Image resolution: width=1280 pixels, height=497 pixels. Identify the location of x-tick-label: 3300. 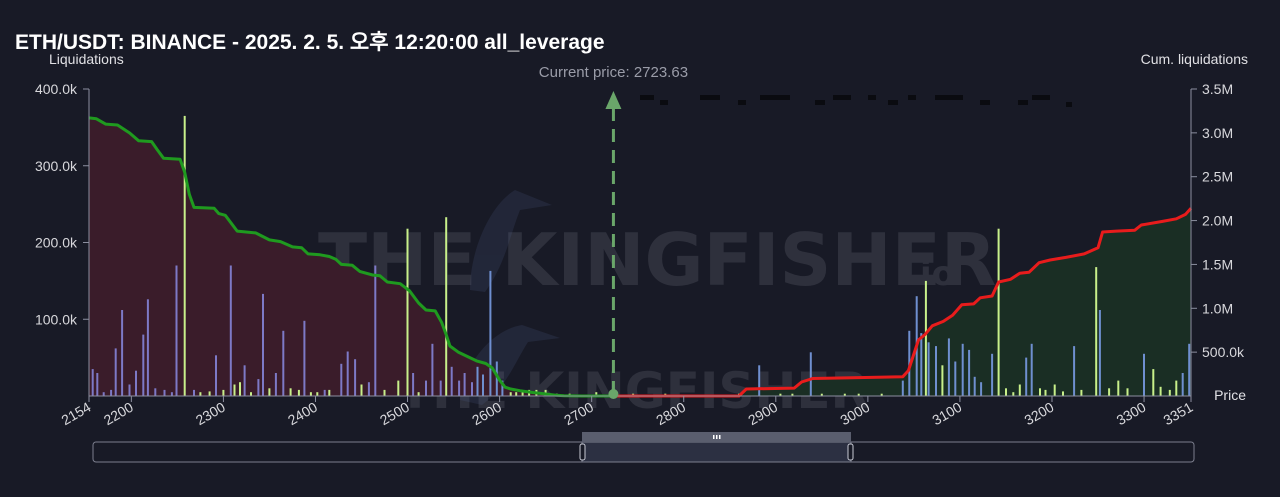
(1131, 414).